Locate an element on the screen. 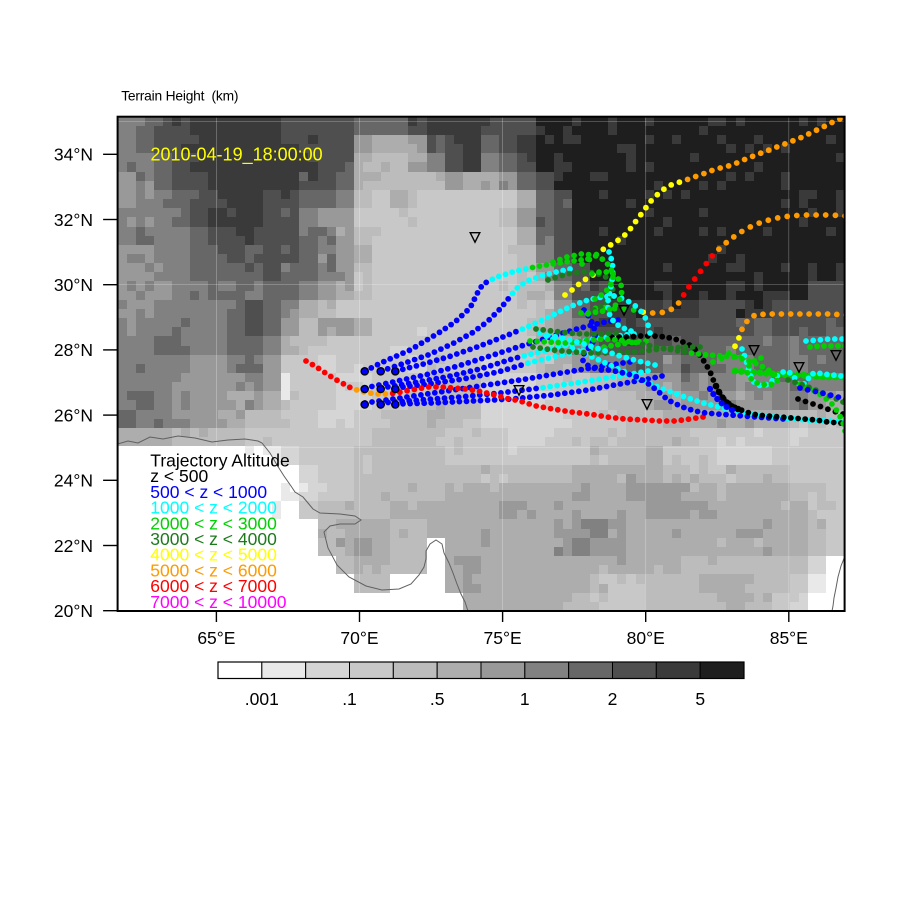 This screenshot has height=900, width=900. svg-text: 20°N is located at coordinates (73, 611).